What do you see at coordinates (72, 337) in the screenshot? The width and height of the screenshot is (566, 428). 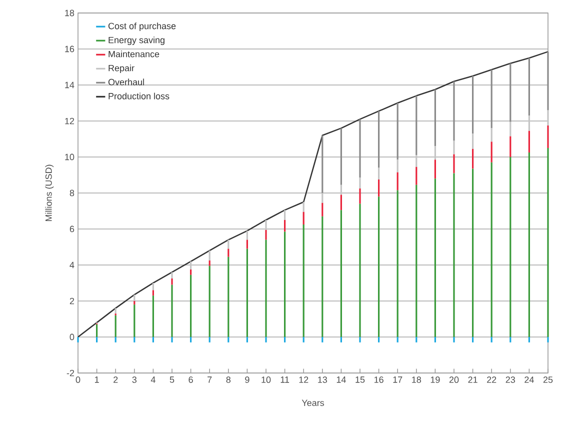 I see `y-tick-label: 0` at bounding box center [72, 337].